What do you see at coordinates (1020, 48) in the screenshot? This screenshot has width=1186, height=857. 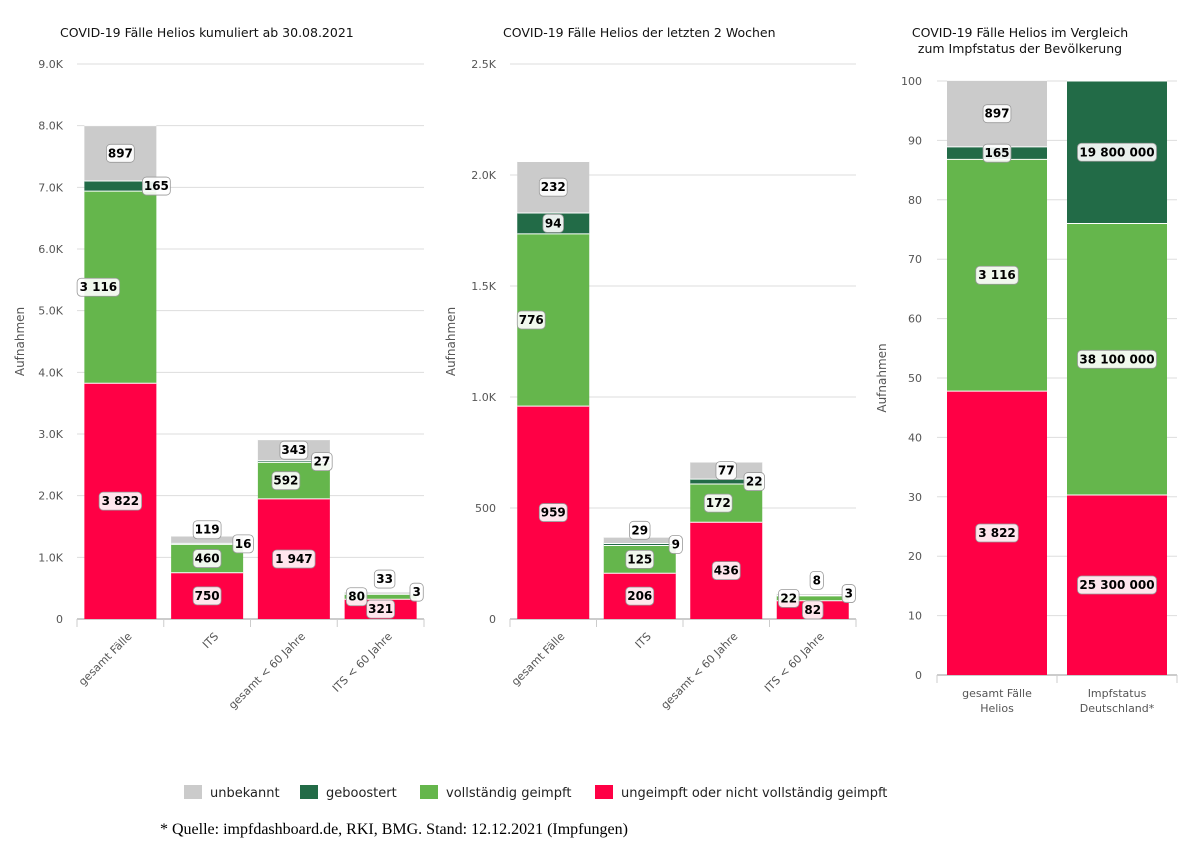 I see `chart-title: zum Impfstatus der Bevölkerung` at bounding box center [1020, 48].